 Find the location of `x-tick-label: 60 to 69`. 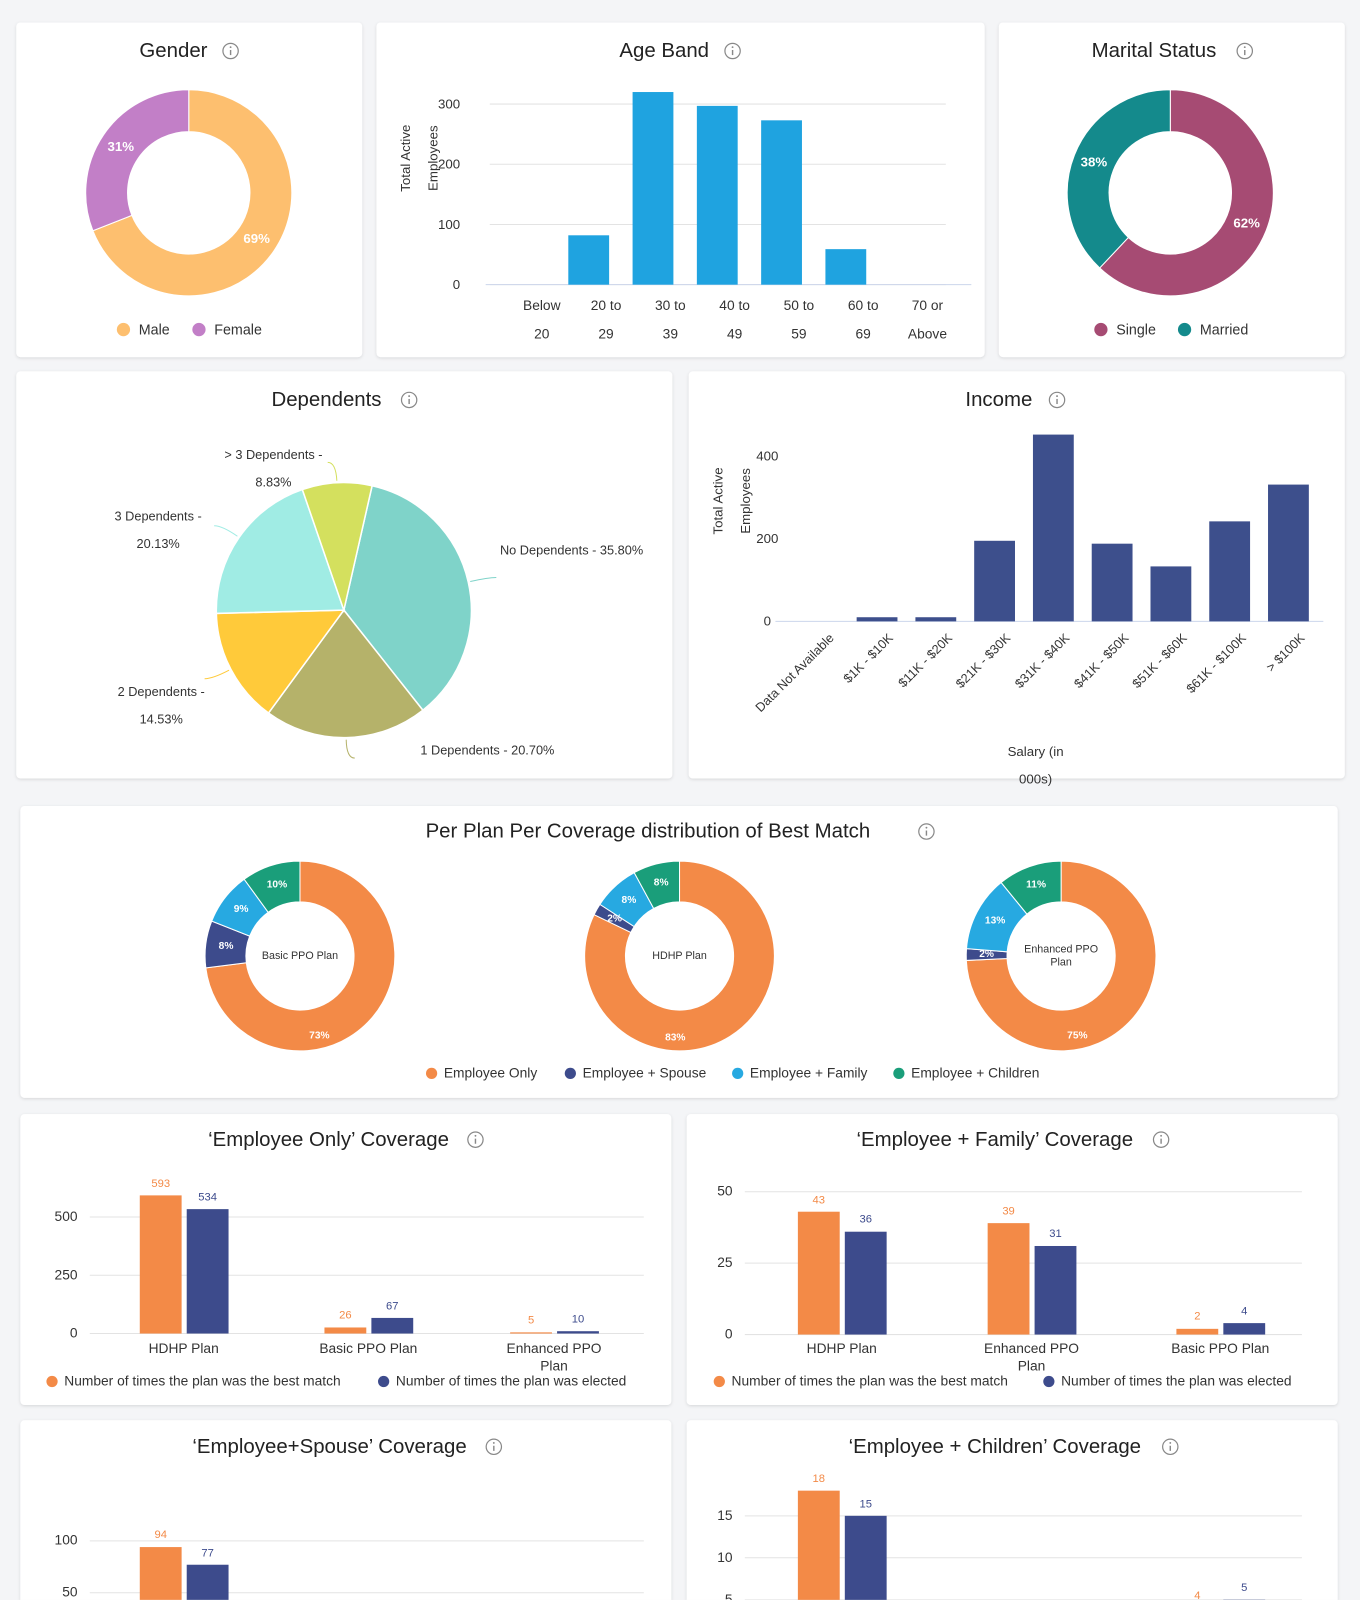

x-tick-label: 60 to 69 is located at coordinates (863, 319).